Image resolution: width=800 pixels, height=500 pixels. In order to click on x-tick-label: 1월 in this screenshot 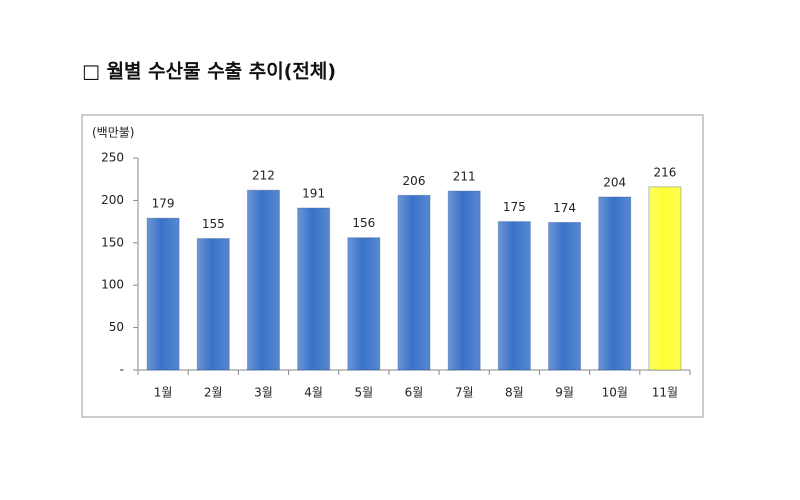, I will do `click(163, 393)`.